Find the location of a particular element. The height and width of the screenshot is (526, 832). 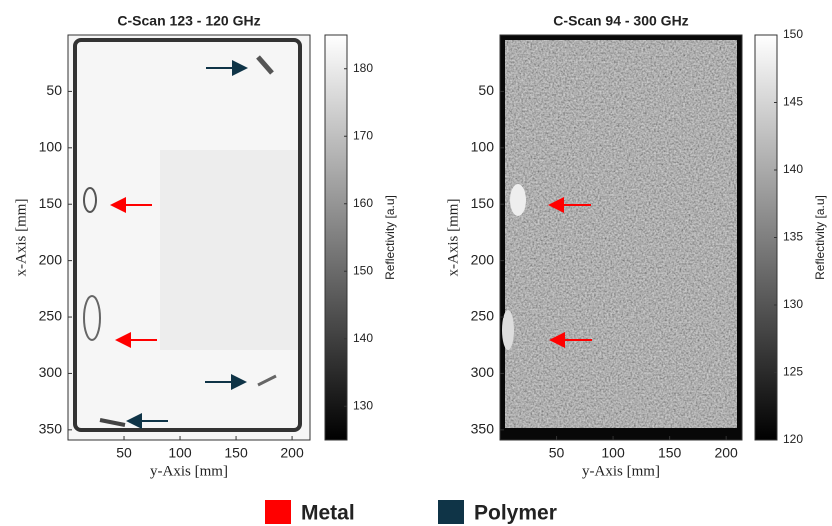

legend-label: Polymer is located at coordinates (515, 513).